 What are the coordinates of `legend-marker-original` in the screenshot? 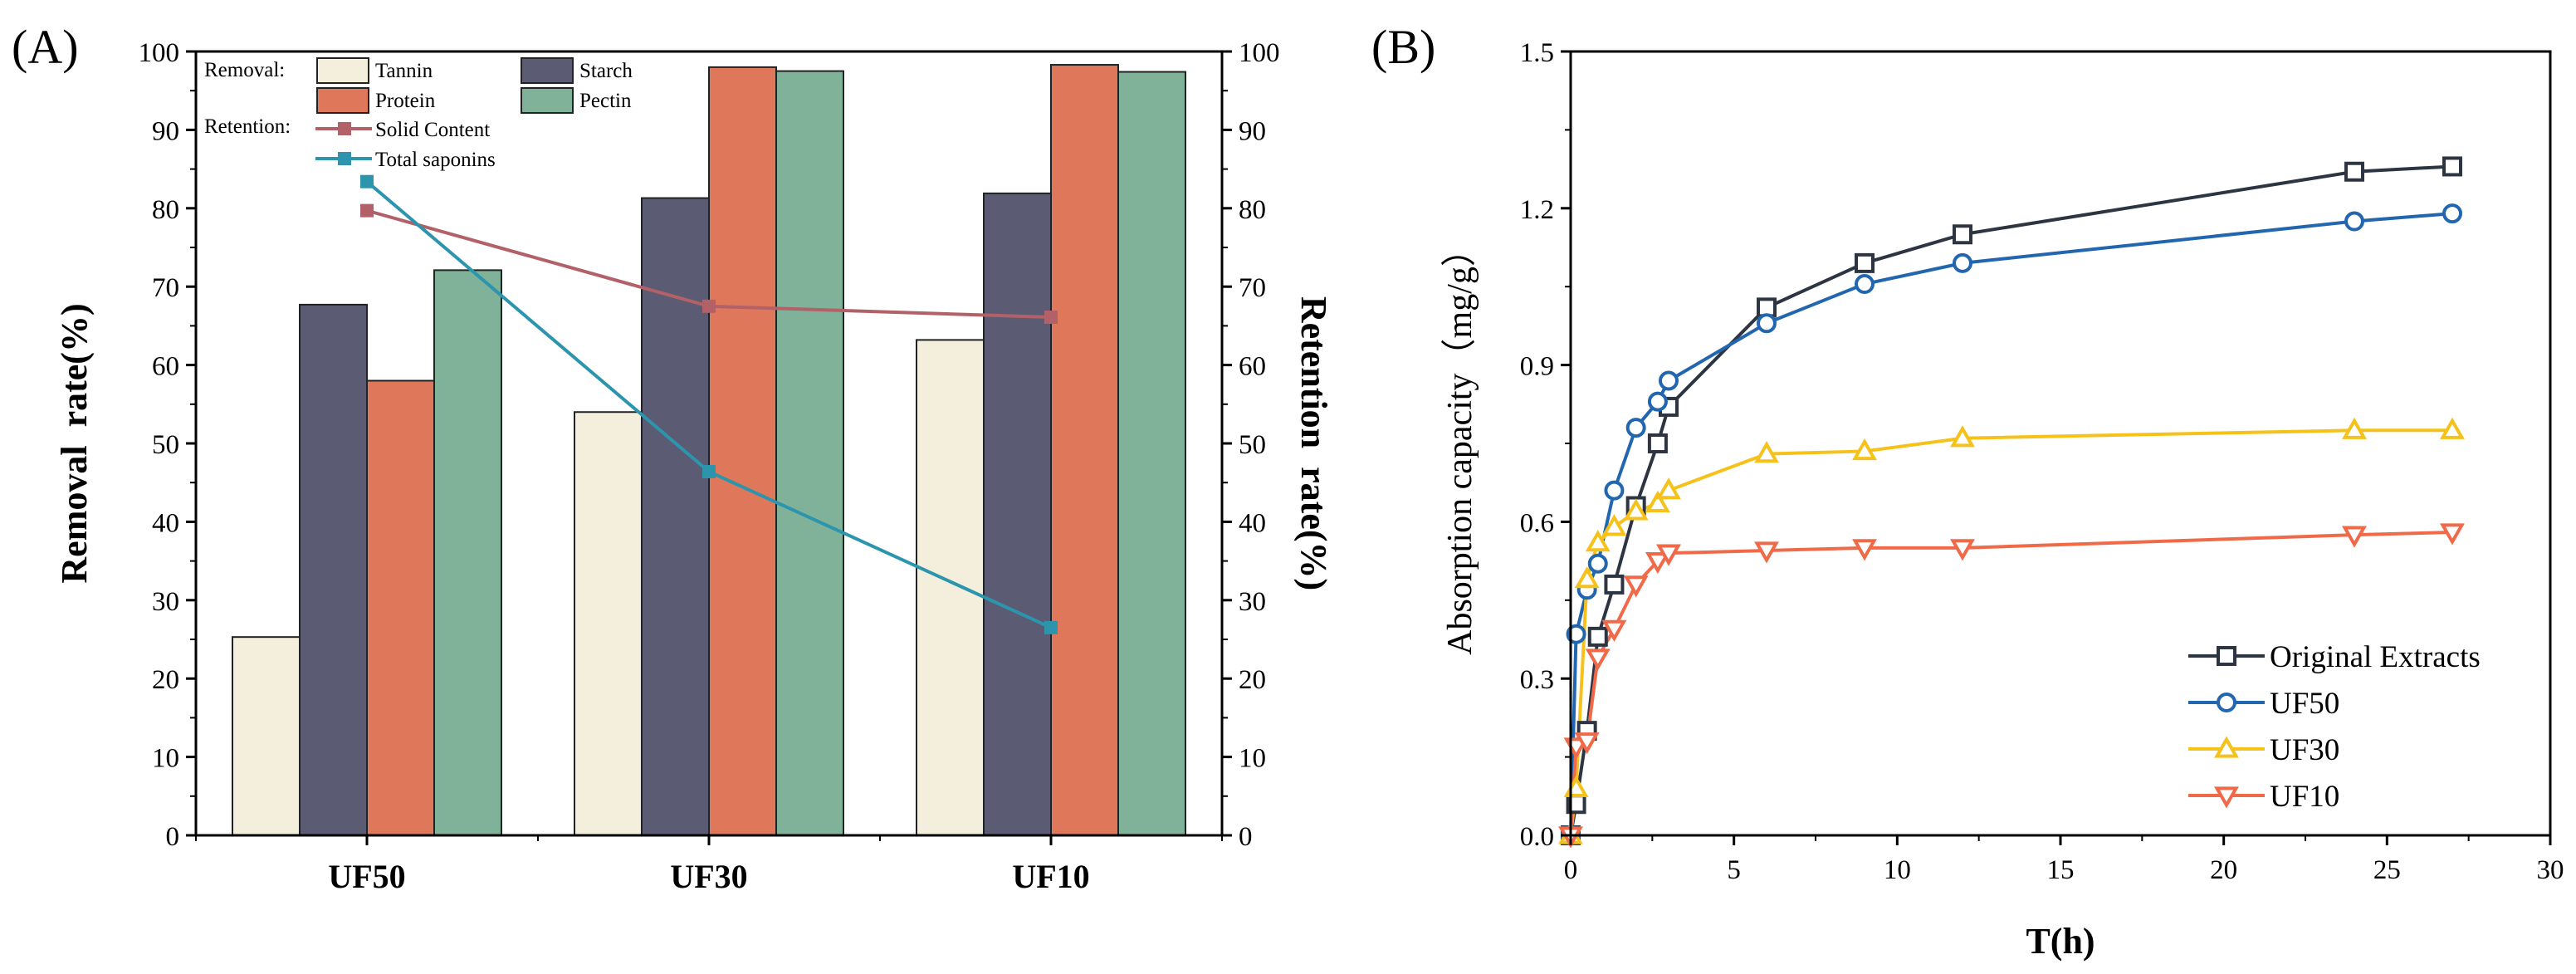 It's located at (2226, 656).